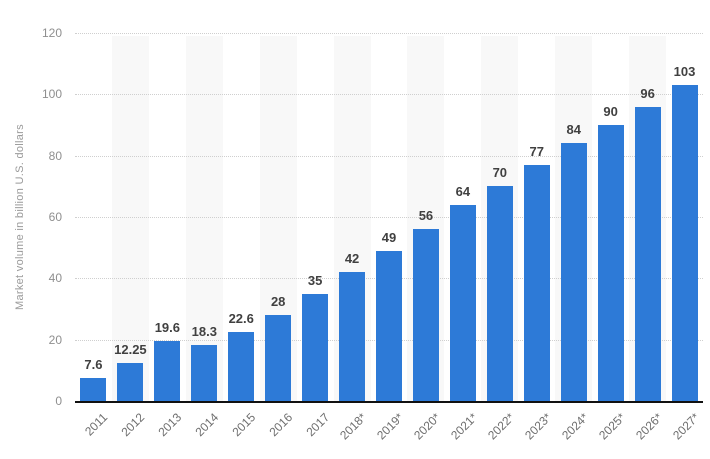  Describe the element at coordinates (426, 216) in the screenshot. I see `bar-value-label: 56` at that location.